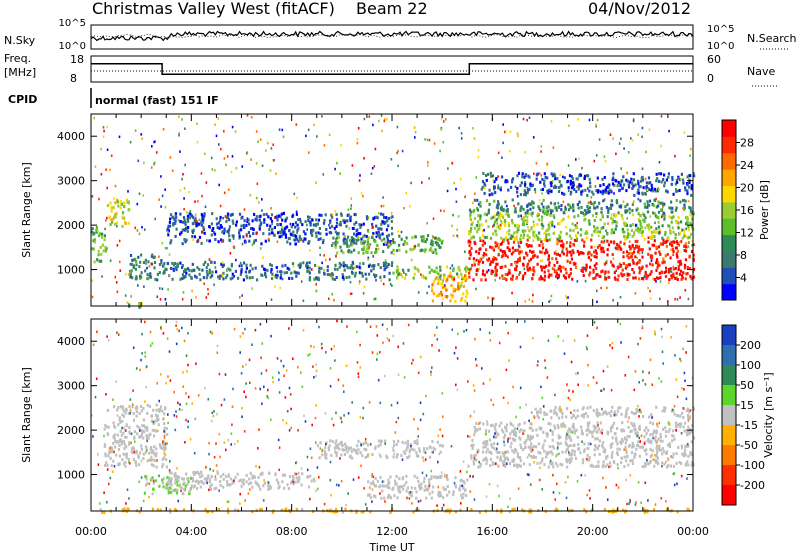  I want to click on freq-label-1: Freq., so click(17, 58).